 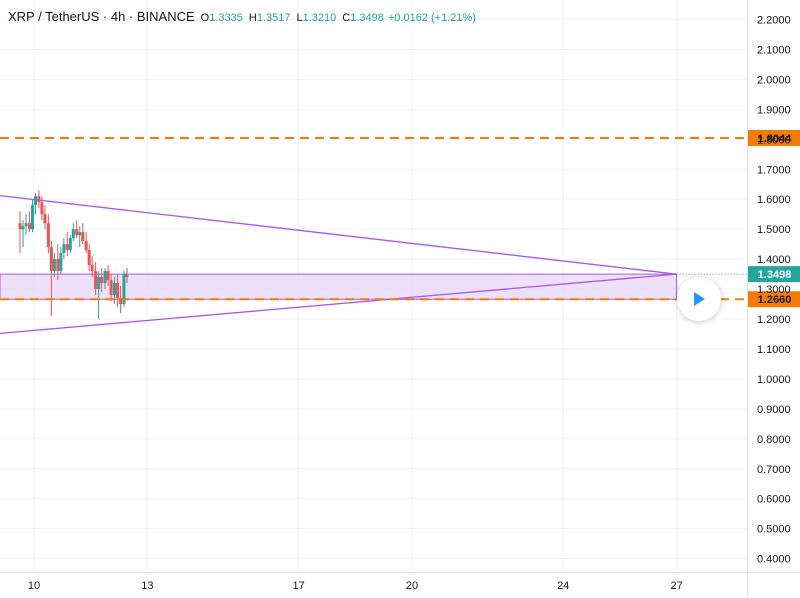 I want to click on price-change: +0.0162 (+1.21%), so click(x=431, y=18).